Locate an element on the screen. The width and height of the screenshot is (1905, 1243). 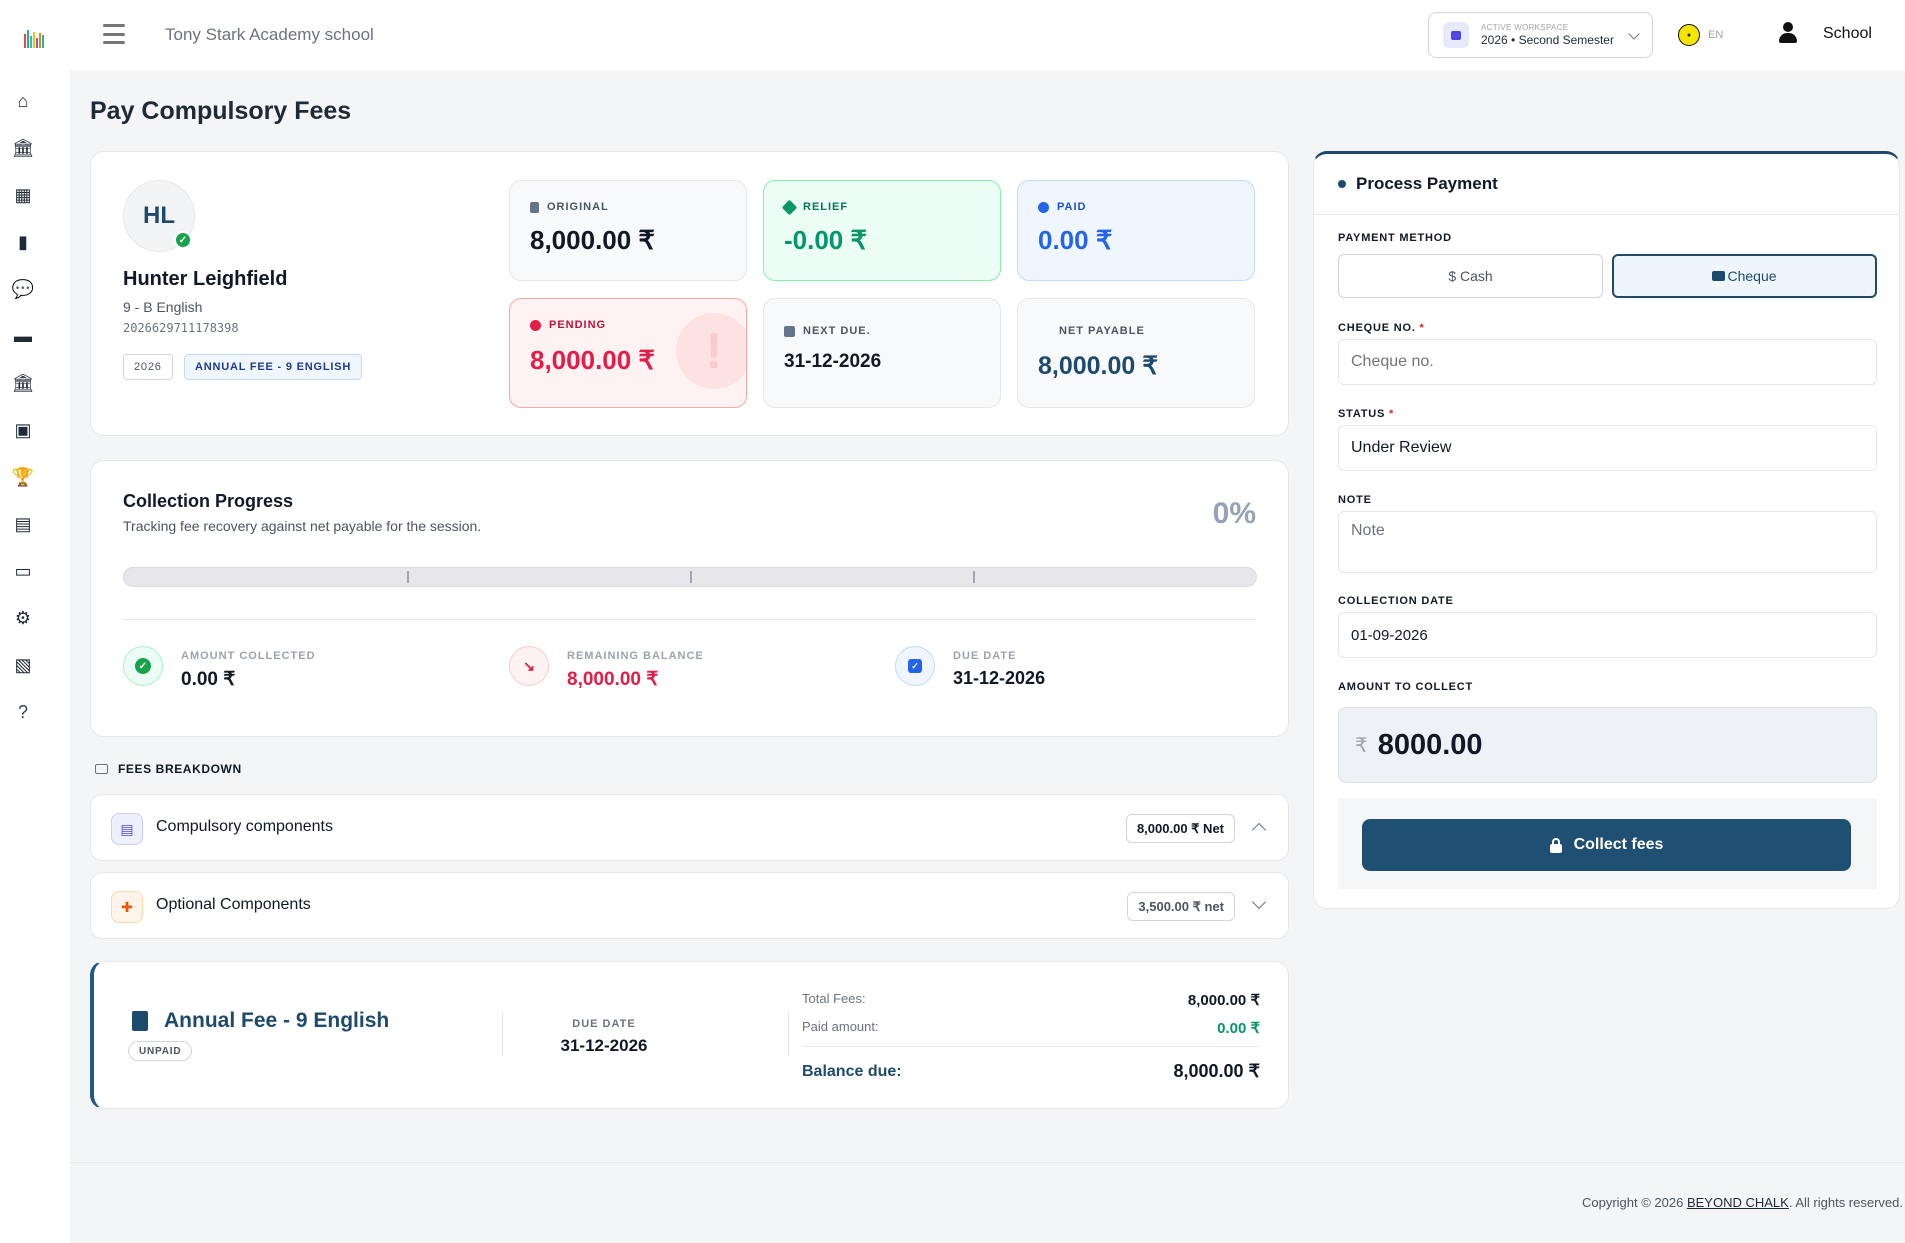
avatar: HL ✓ is located at coordinates (159, 216).